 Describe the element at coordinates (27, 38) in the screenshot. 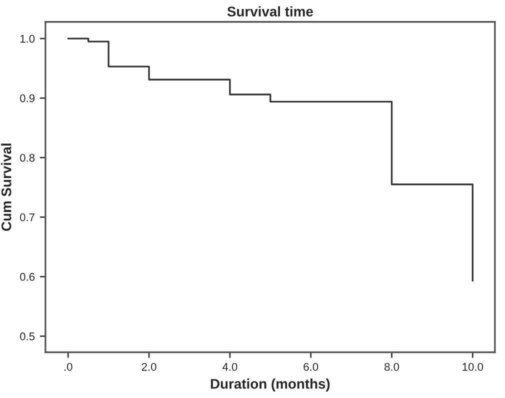

I see `y-tick-label: 1.0` at that location.